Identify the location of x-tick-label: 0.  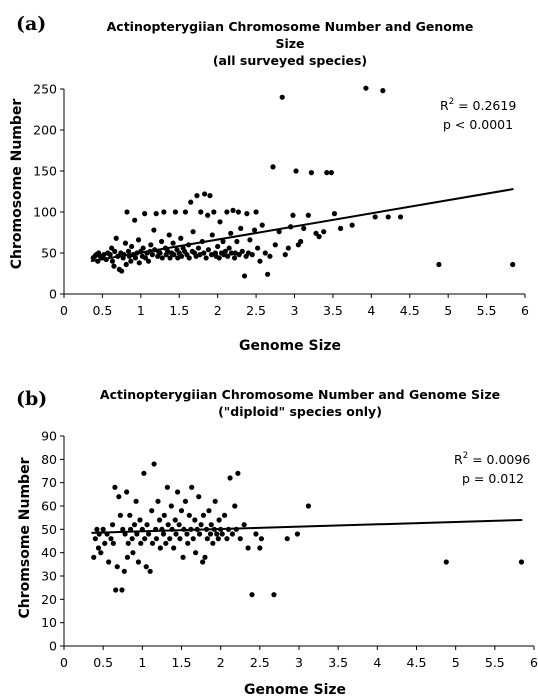
(64, 310).